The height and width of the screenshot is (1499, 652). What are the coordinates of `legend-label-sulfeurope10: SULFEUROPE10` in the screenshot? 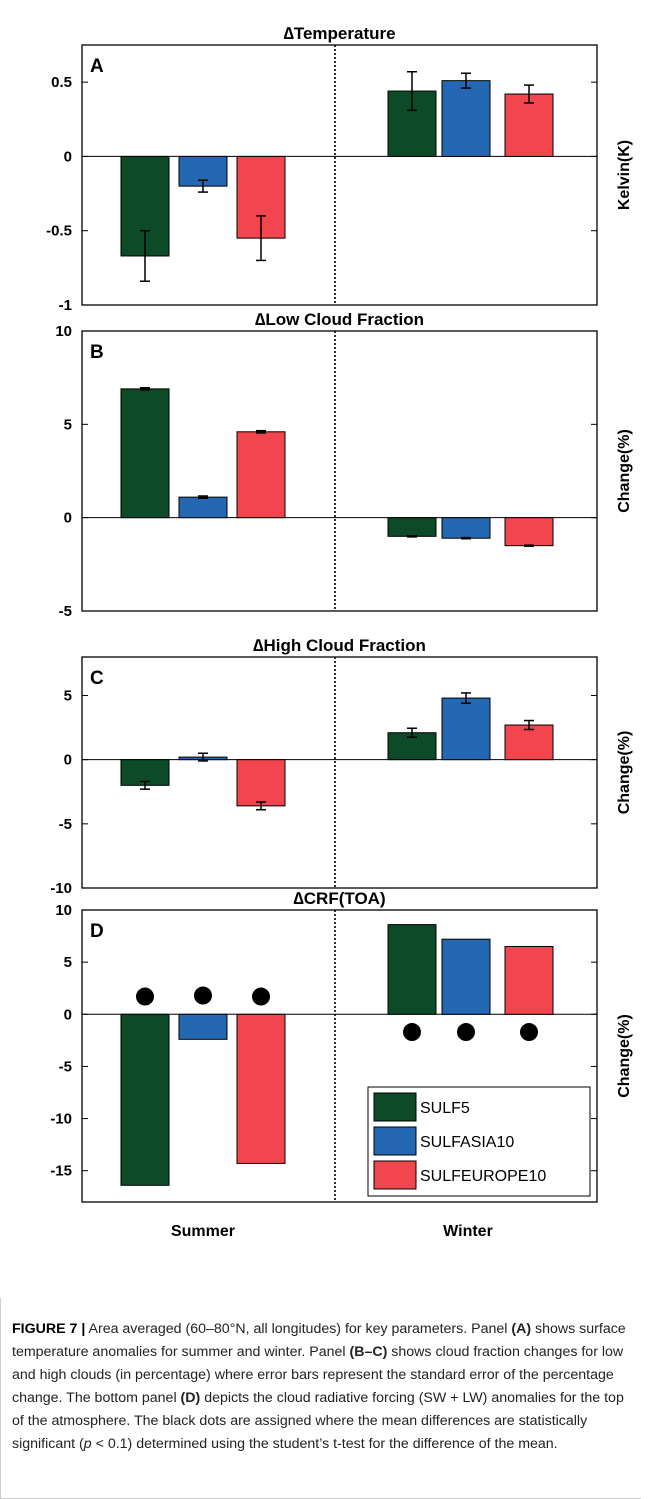 It's located at (483, 1176).